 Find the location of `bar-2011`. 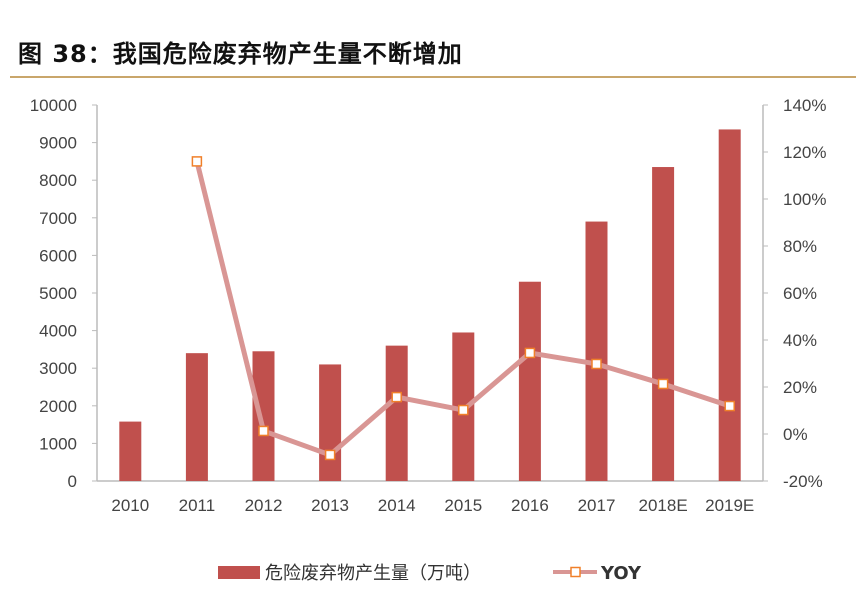

bar-2011 is located at coordinates (196, 417).